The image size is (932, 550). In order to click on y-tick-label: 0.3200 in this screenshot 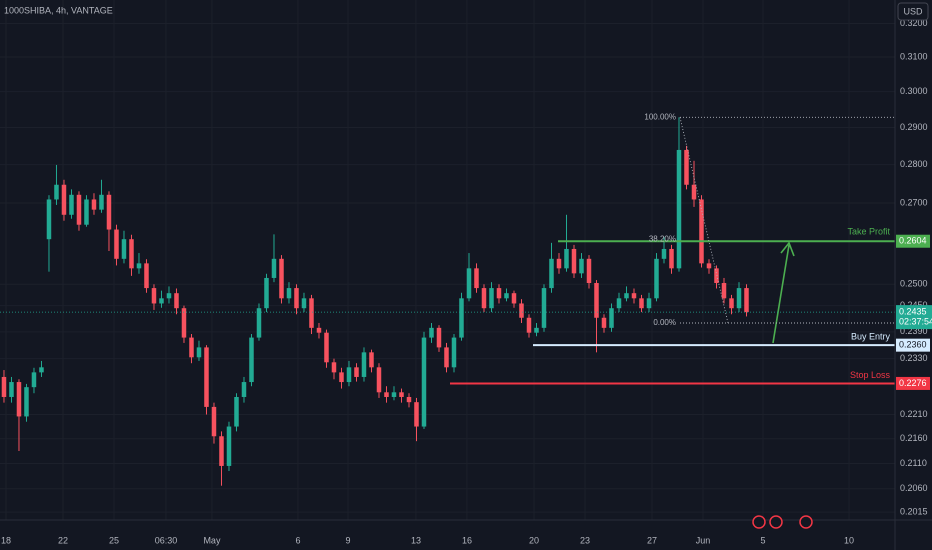, I will do `click(914, 23)`.